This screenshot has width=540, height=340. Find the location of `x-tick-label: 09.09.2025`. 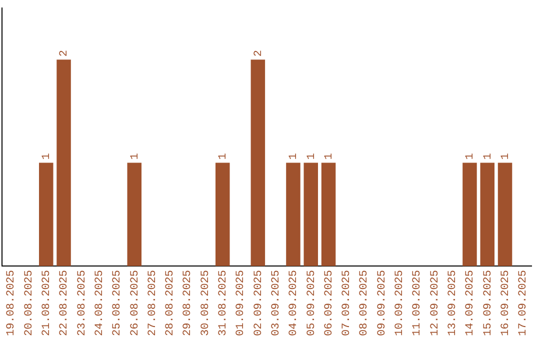

x-tick-label: 09.09.2025 is located at coordinates (382, 303).